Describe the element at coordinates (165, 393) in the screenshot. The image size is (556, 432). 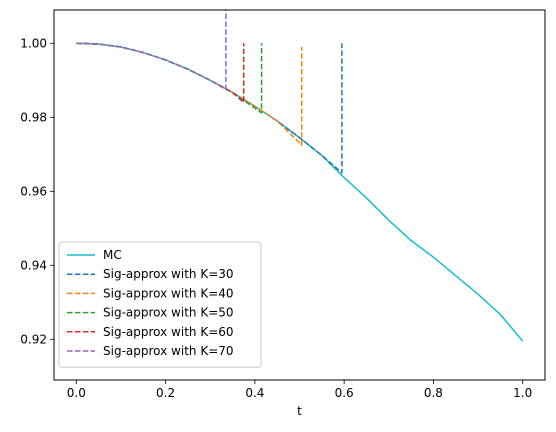
I see `x-tick-label: 0.2` at that location.